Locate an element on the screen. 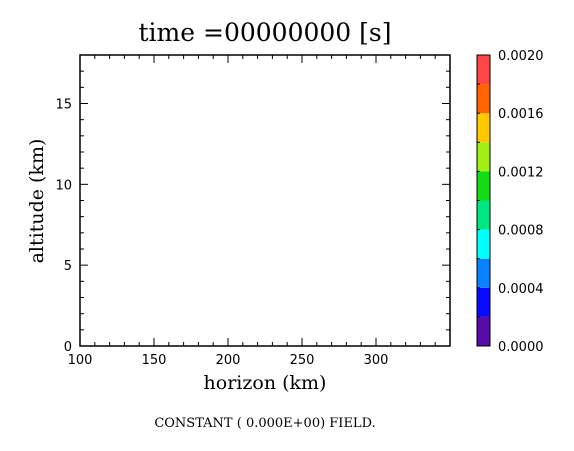 Image resolution: width=574 pixels, height=451 pixels. x-axis-label: horizon (km) is located at coordinates (265, 383).